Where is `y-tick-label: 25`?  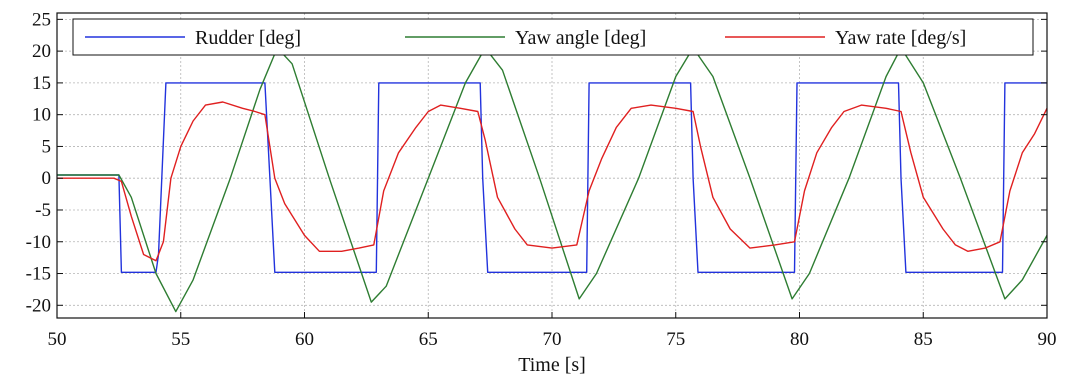 y-tick-label: 25 is located at coordinates (41, 19).